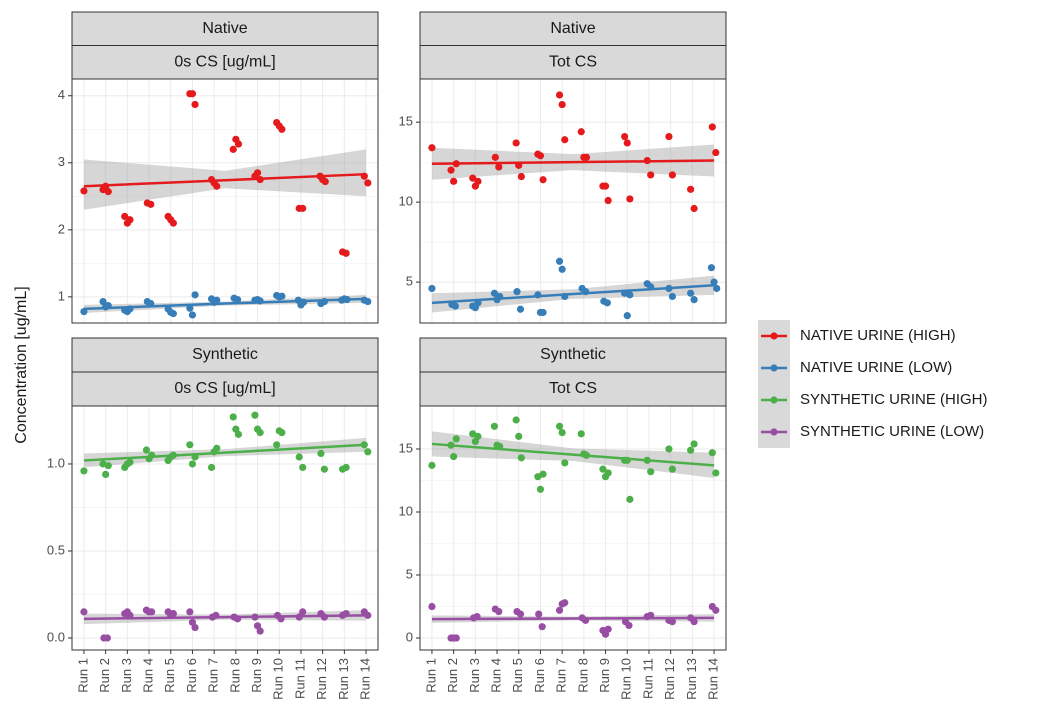 Image resolution: width=1046 pixels, height=712 pixels. Describe the element at coordinates (56, 462) in the screenshot. I see `y-tick-label: 1.0` at that location.